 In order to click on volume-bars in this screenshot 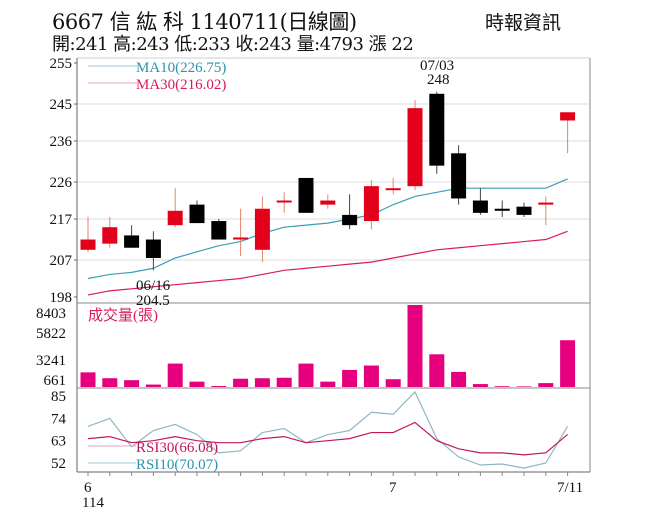, I will do `click(328, 346)`.